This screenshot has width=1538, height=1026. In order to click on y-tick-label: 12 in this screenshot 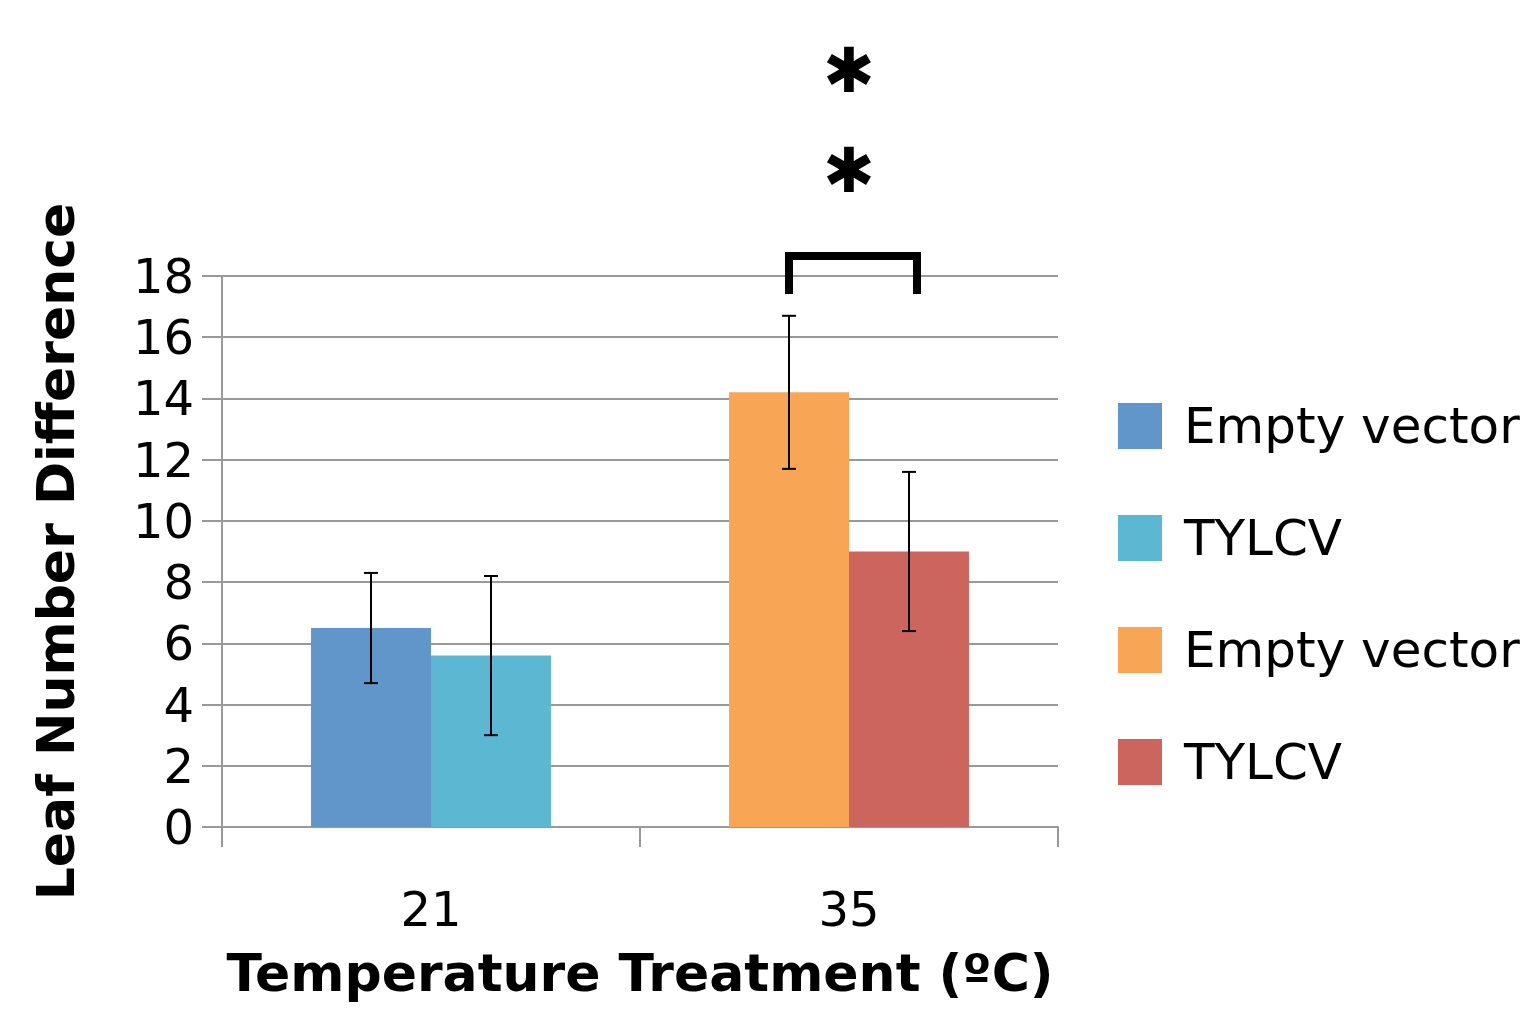, I will do `click(163, 459)`.